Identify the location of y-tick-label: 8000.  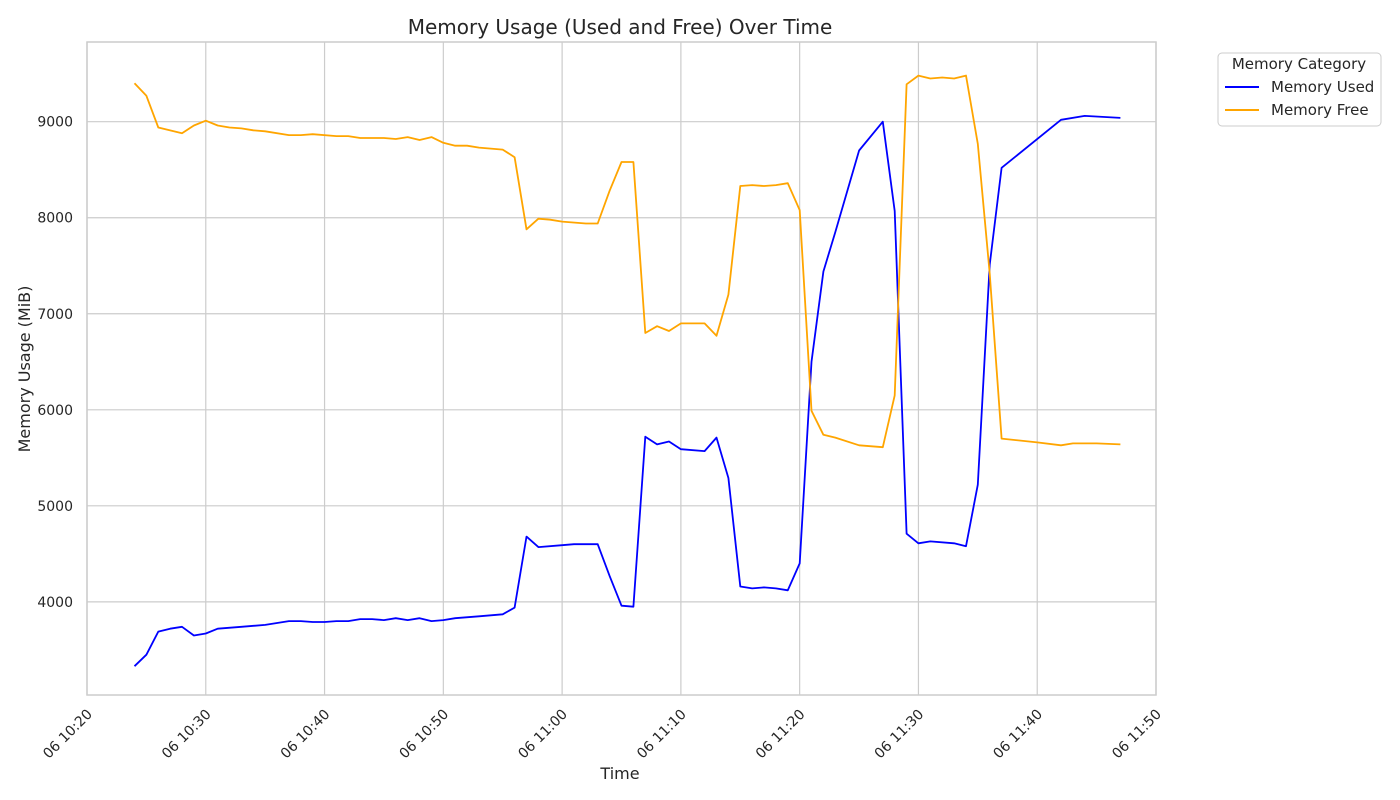
(55, 219).